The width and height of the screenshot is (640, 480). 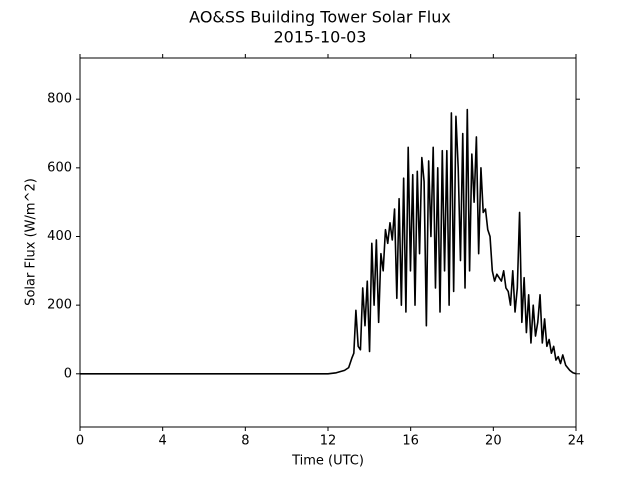 What do you see at coordinates (59, 305) in the screenshot?
I see `y-tick-label: 200` at bounding box center [59, 305].